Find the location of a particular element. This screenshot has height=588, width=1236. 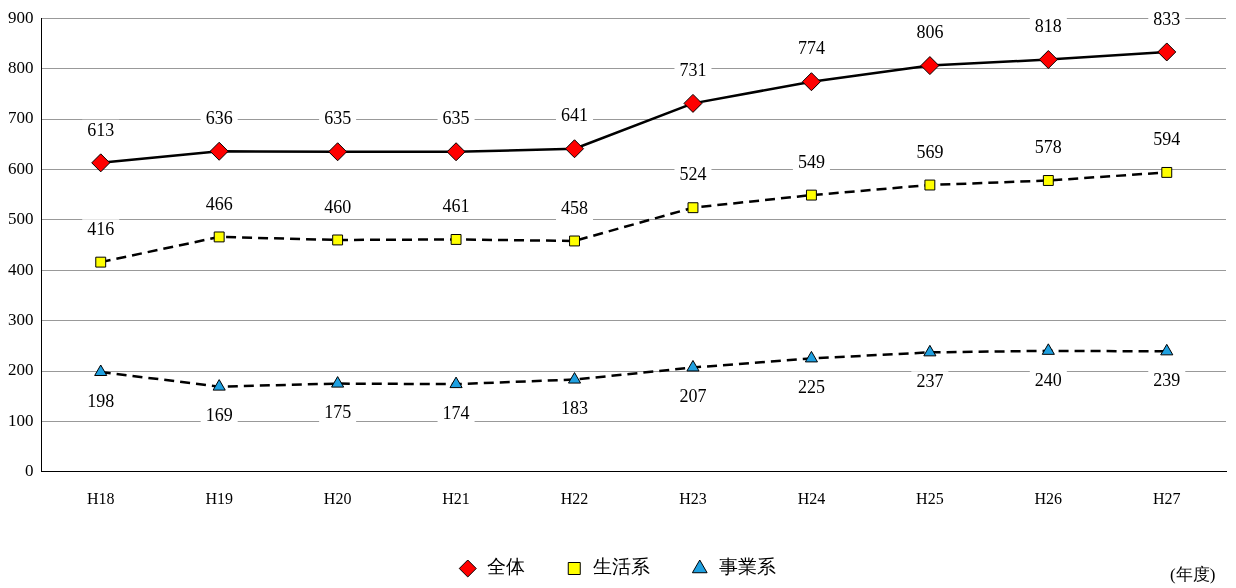

data-label: 169 is located at coordinates (219, 415).